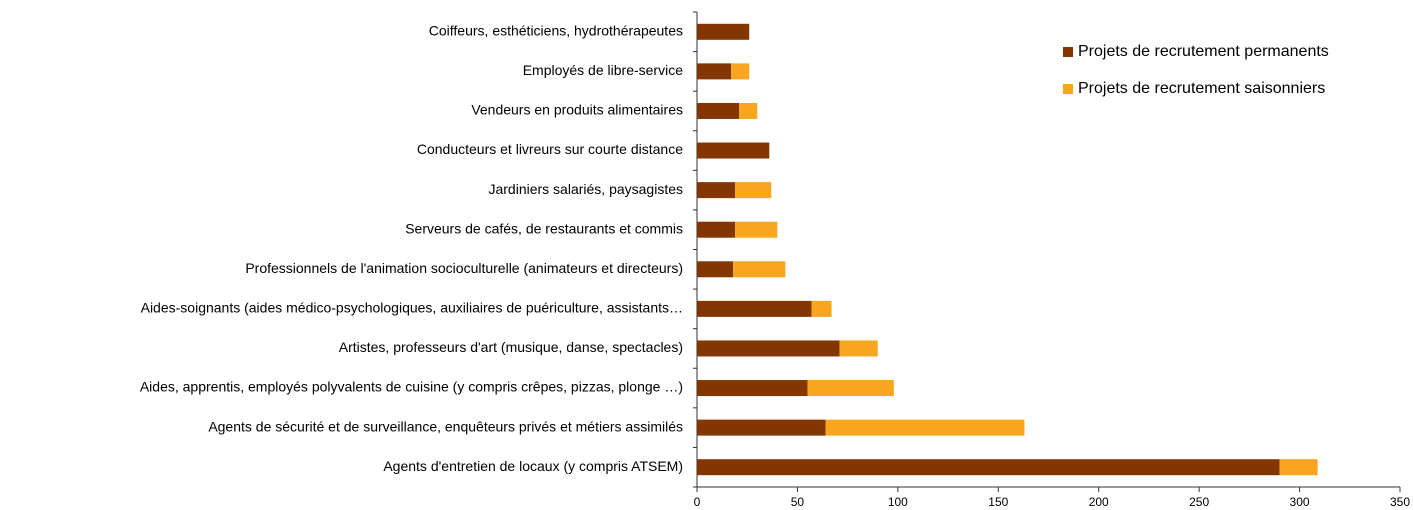  Describe the element at coordinates (1300, 502) in the screenshot. I see `x-tick-label: 300` at that location.